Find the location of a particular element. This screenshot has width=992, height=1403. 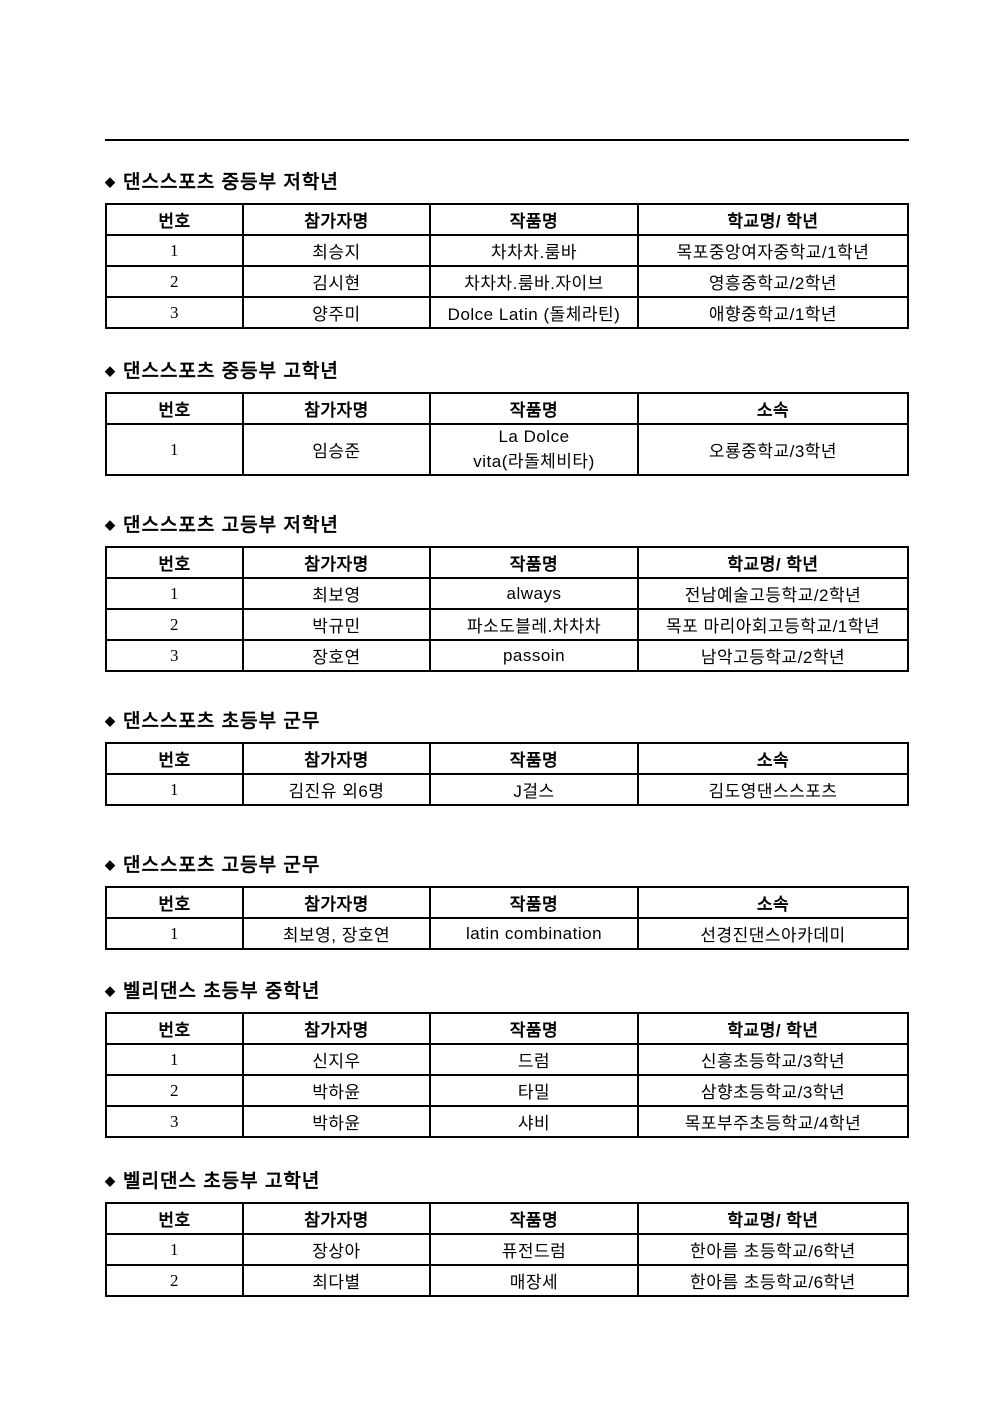

affiliation-cell: 신흥초등학교/3학년 is located at coordinates (773, 1059).